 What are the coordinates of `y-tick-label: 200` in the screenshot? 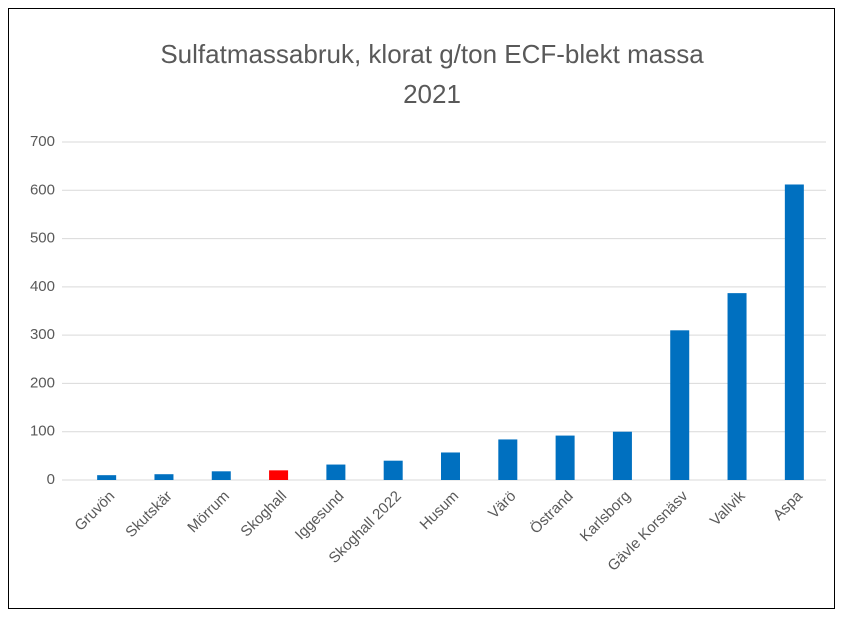 It's located at (42, 382).